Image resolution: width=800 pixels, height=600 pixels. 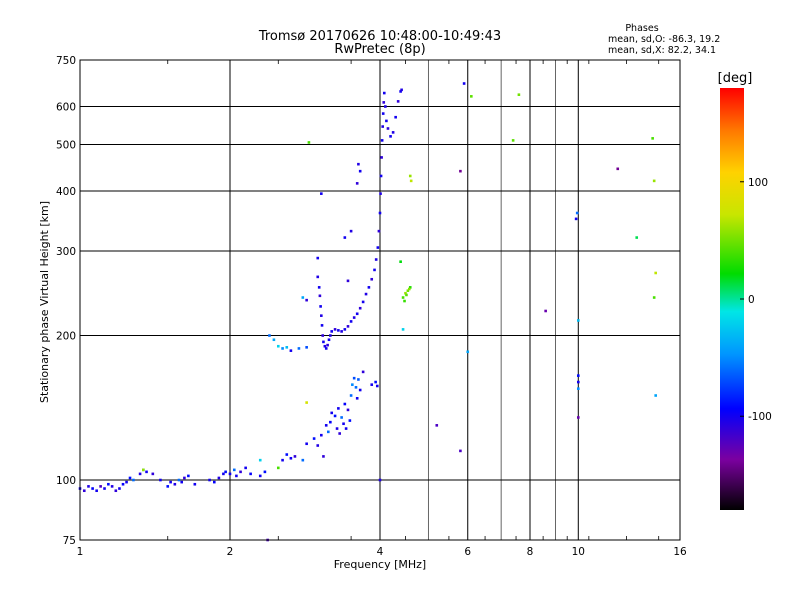 What do you see at coordinates (230, 552) in the screenshot?
I see `x-tick-label: 2` at bounding box center [230, 552].